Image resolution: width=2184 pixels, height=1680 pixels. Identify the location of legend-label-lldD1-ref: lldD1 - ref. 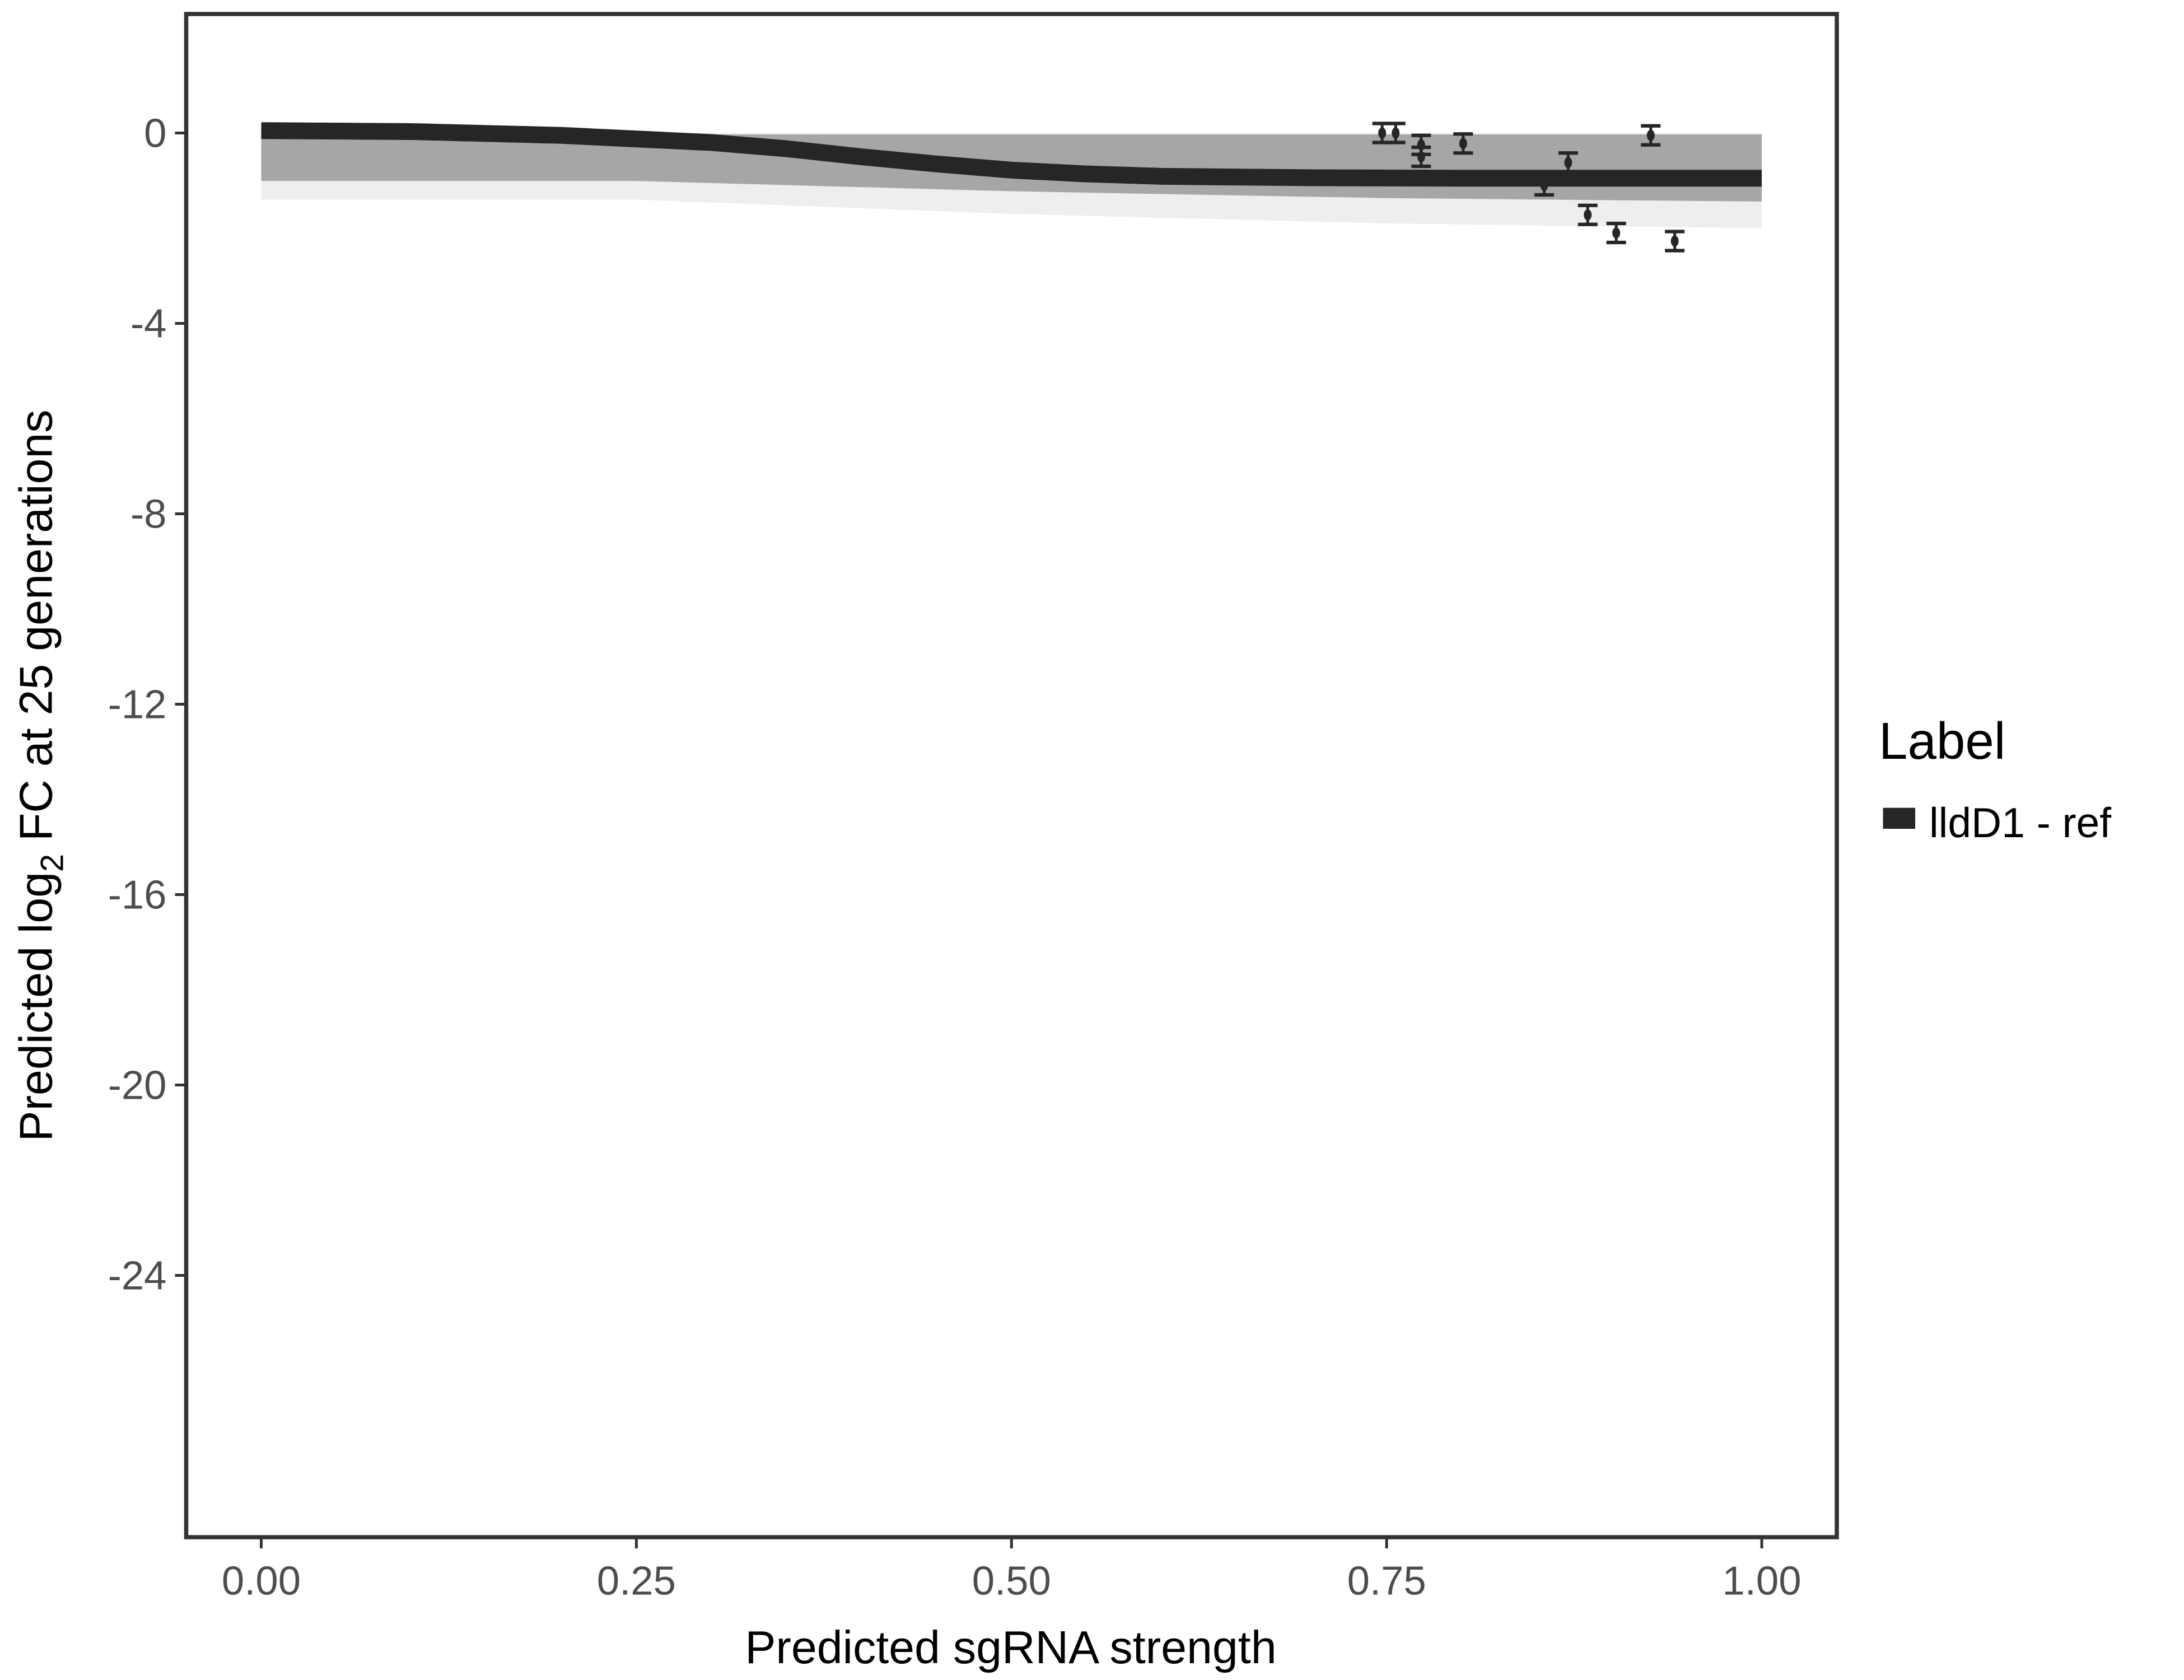
(2020, 823).